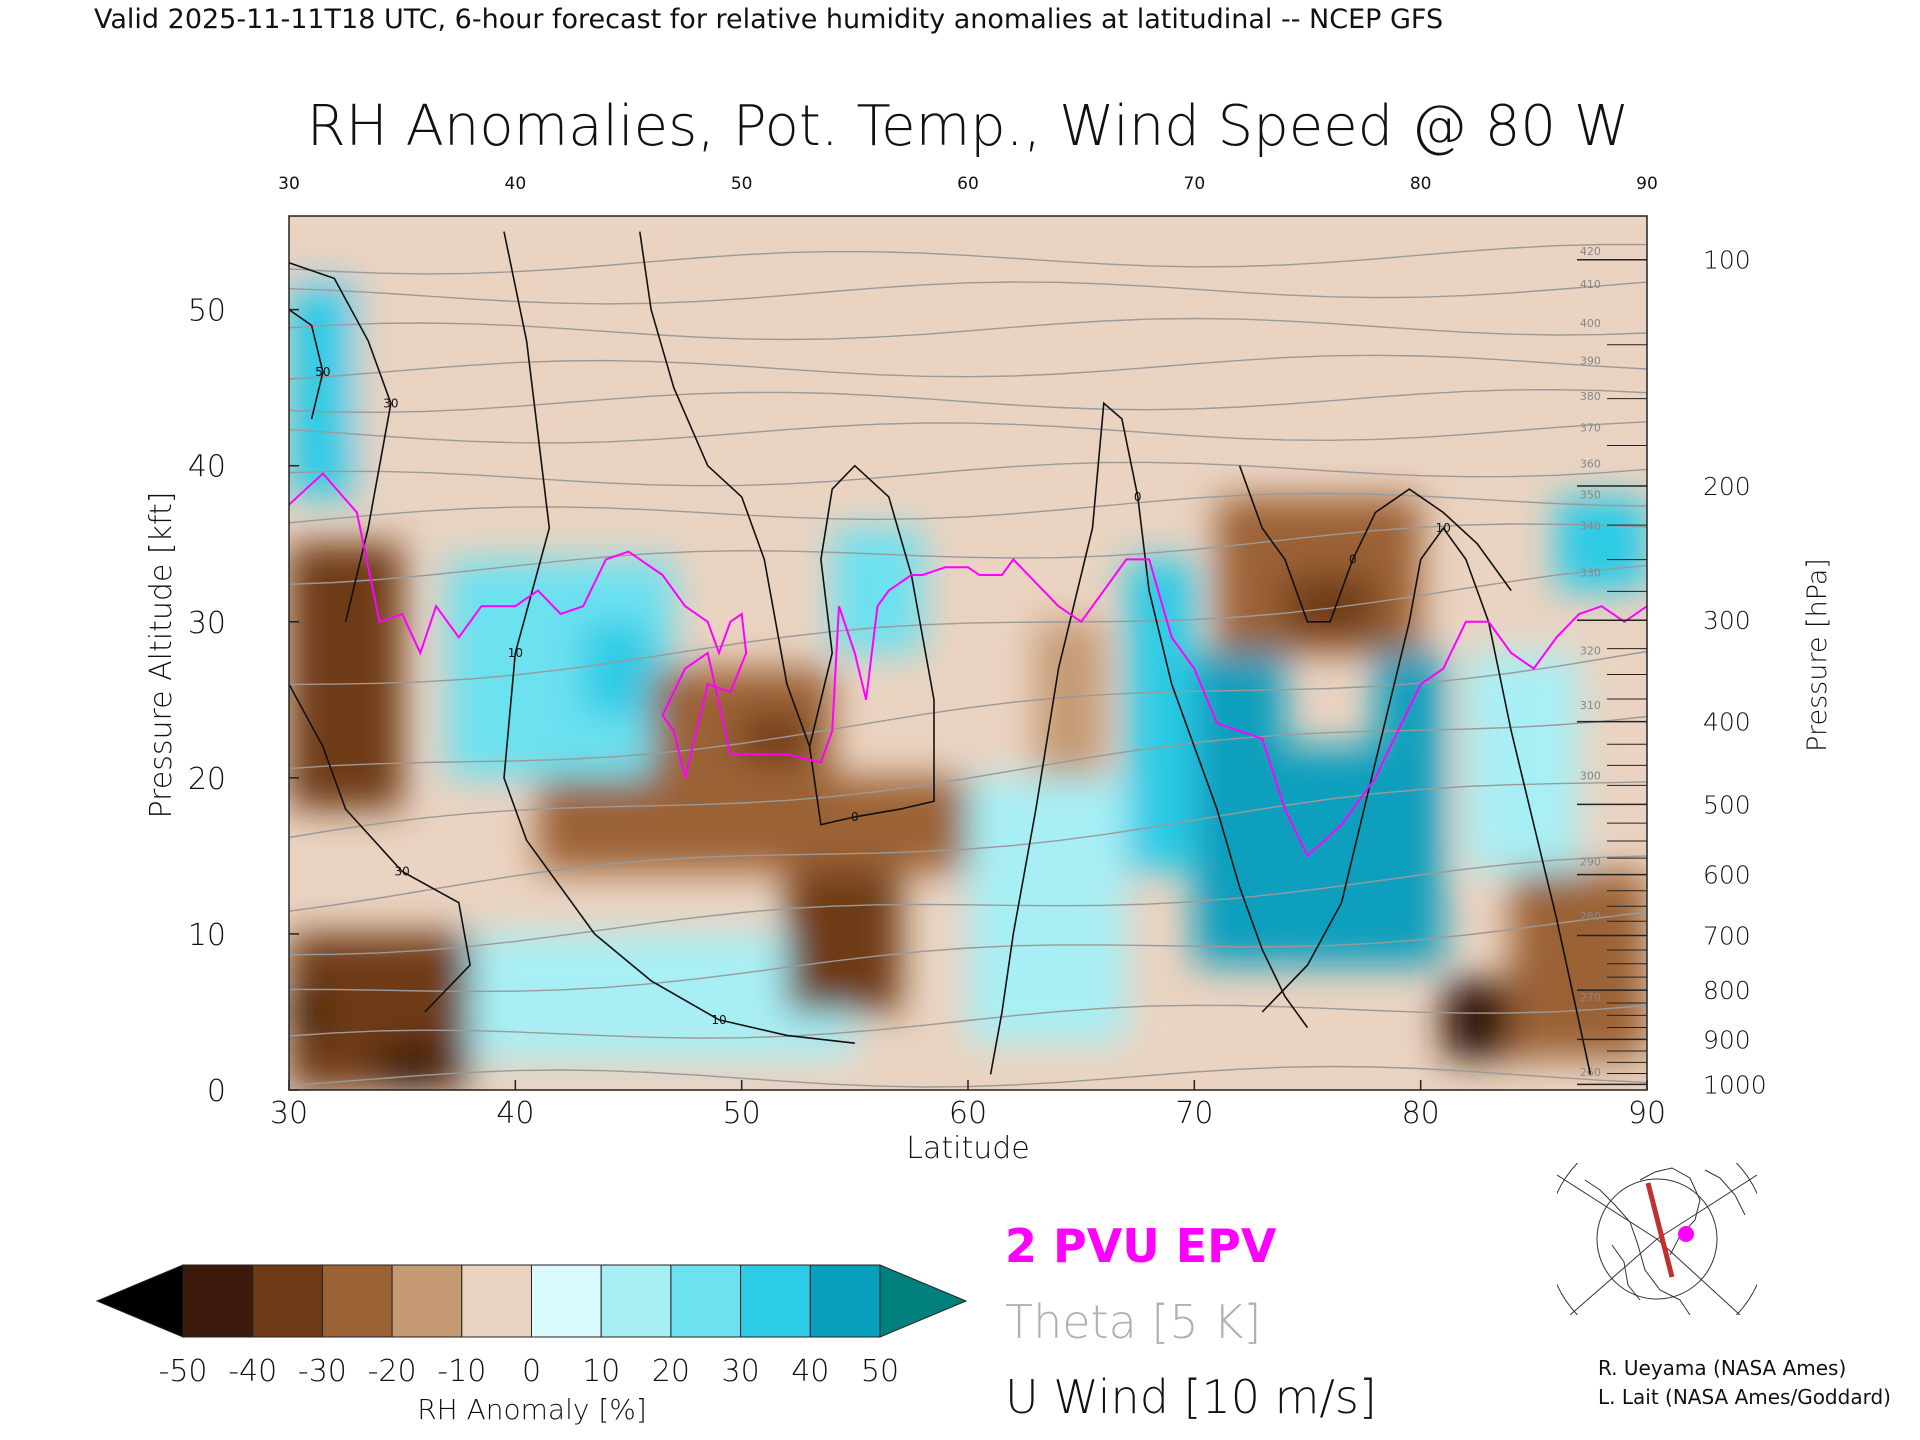 The width and height of the screenshot is (1920, 1440). What do you see at coordinates (515, 1113) in the screenshot?
I see `x-tick-label: 40` at bounding box center [515, 1113].